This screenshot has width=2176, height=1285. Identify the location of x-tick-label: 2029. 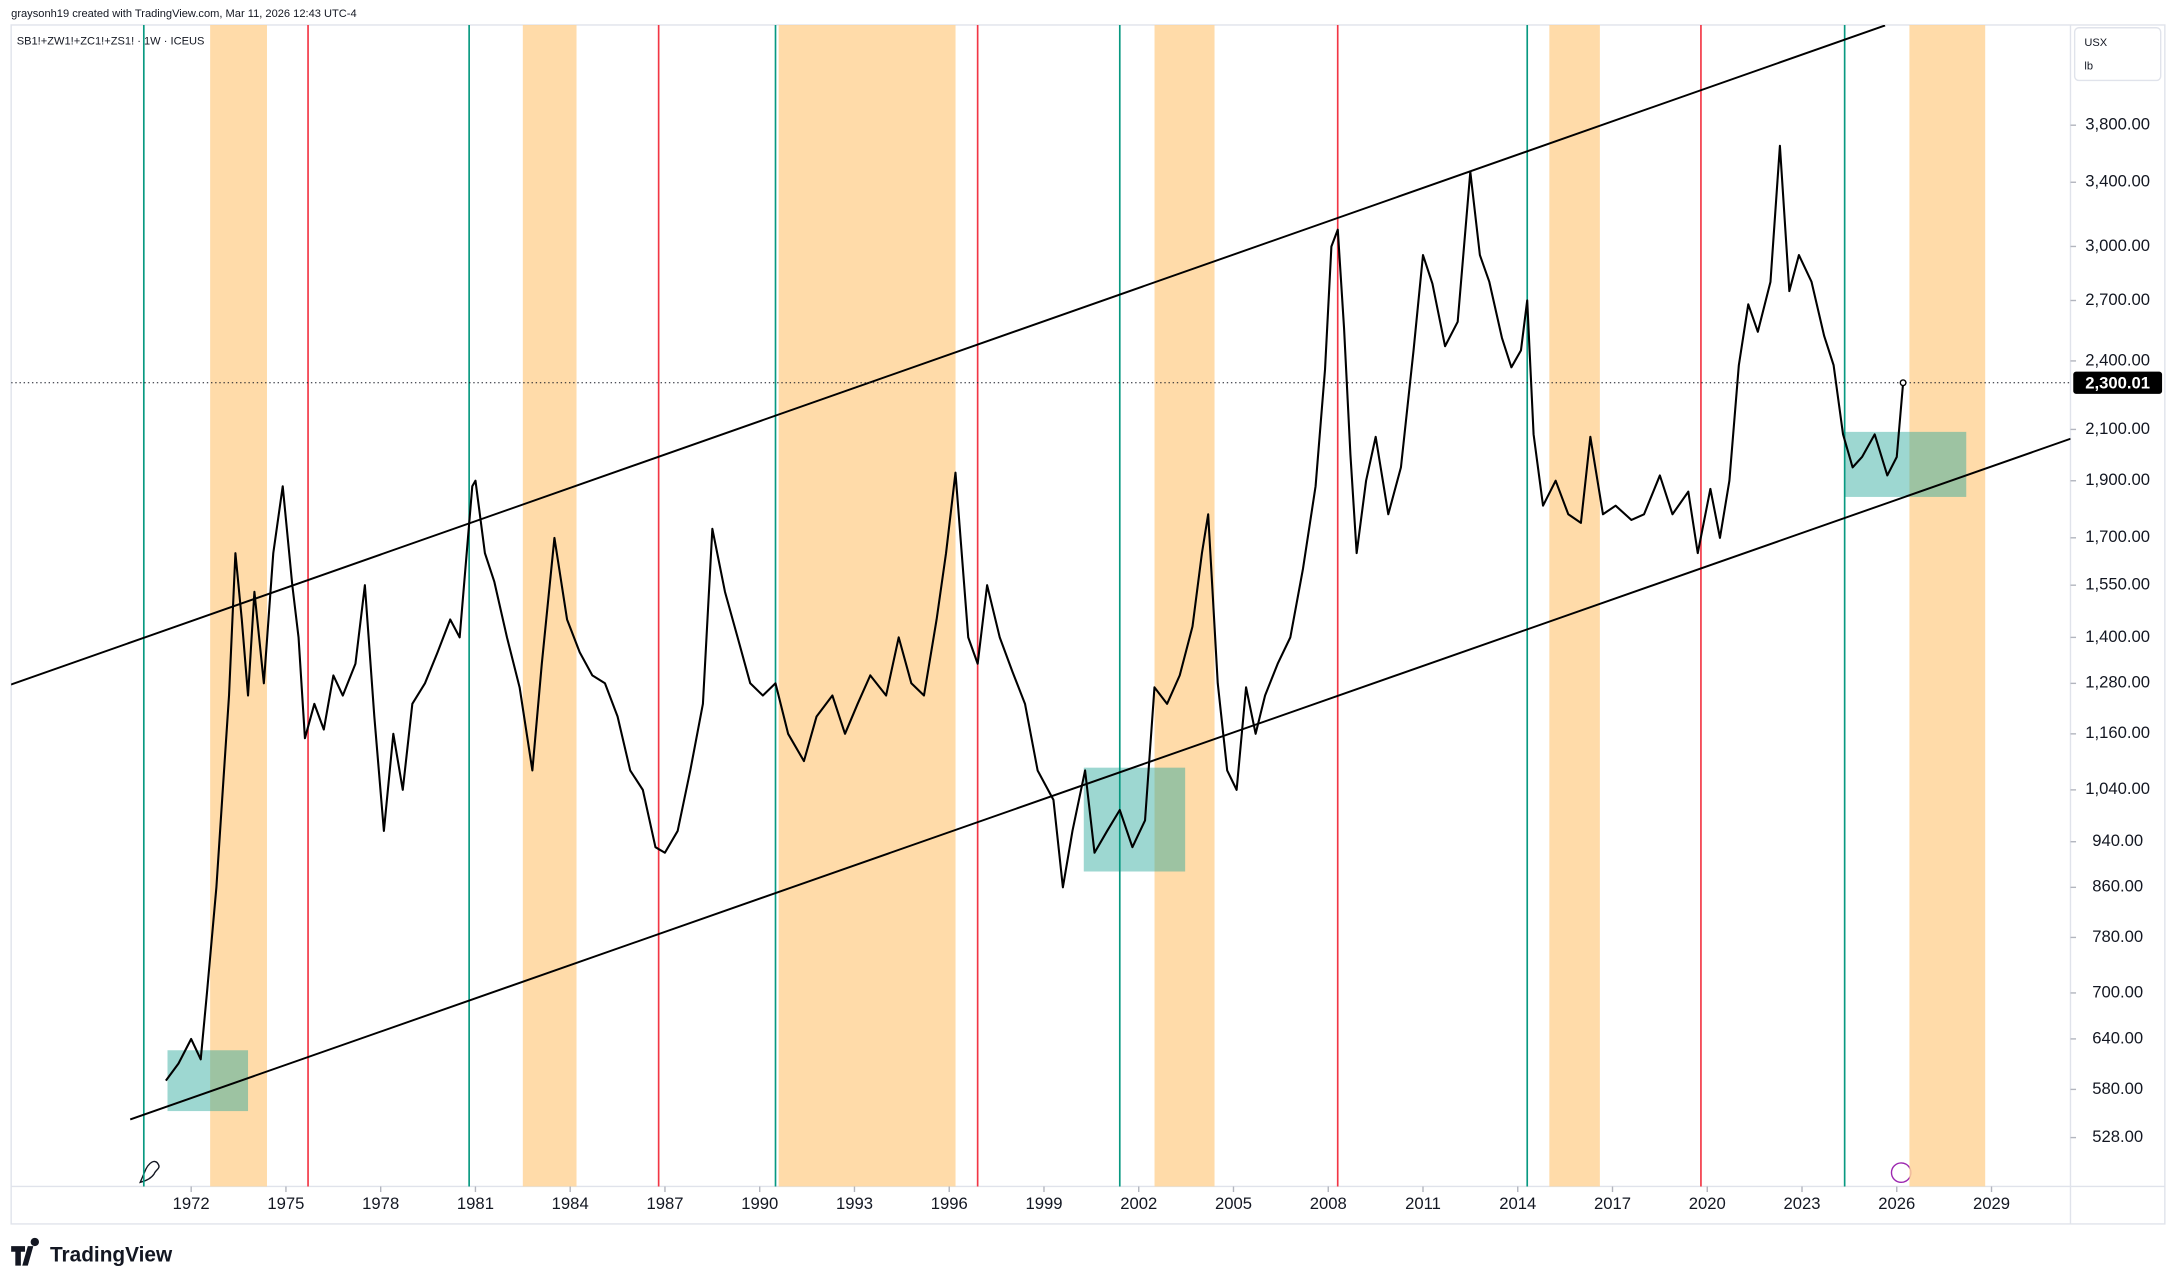
(1991, 1203).